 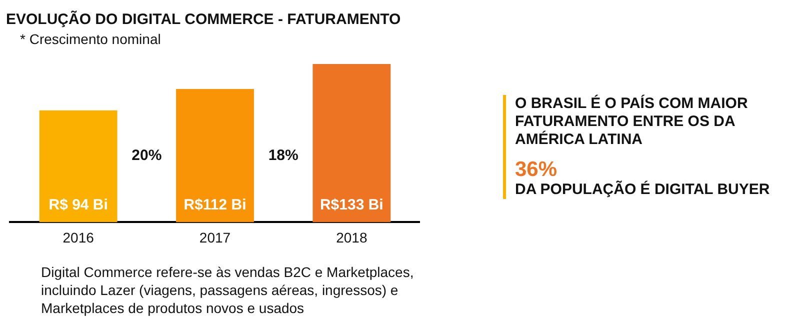 I want to click on annotation: 20%, so click(x=147, y=155).